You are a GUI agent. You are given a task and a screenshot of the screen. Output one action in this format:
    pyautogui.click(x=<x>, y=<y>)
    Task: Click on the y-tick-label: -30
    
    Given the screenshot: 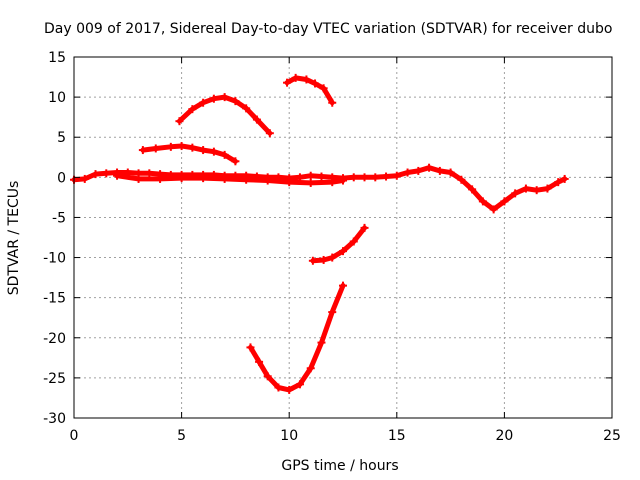 What is the action you would take?
    pyautogui.click(x=54, y=419)
    